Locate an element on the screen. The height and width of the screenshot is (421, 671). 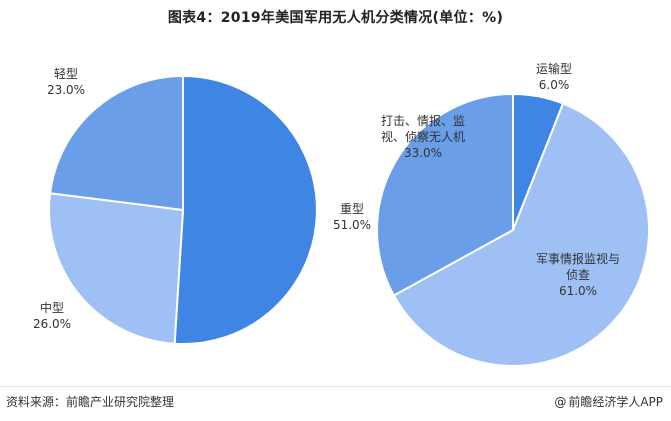
brand-credit: @ 前瞻经济学人APP is located at coordinates (608, 401).